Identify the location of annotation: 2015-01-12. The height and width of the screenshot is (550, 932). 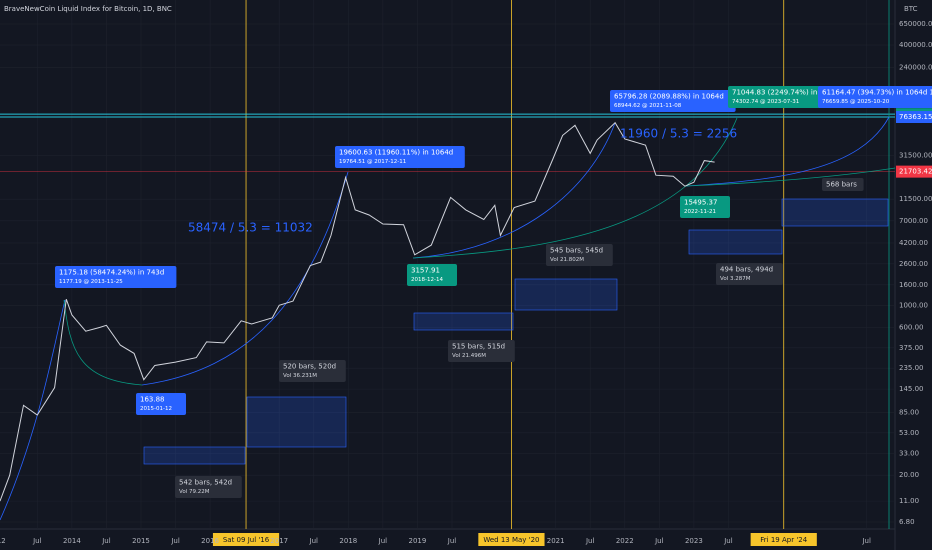
(156, 409).